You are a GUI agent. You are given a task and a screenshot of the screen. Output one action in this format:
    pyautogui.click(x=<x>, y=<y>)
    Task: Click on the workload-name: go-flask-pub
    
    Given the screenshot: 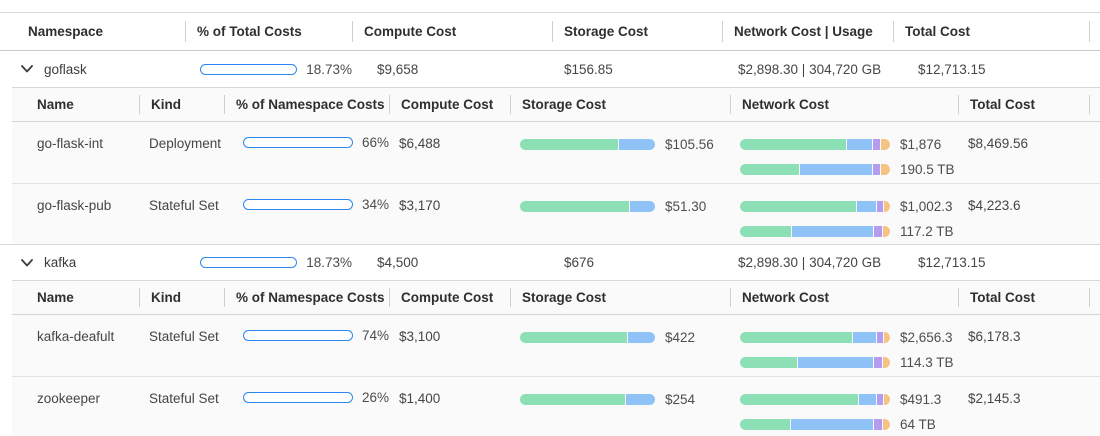 What is the action you would take?
    pyautogui.click(x=74, y=205)
    